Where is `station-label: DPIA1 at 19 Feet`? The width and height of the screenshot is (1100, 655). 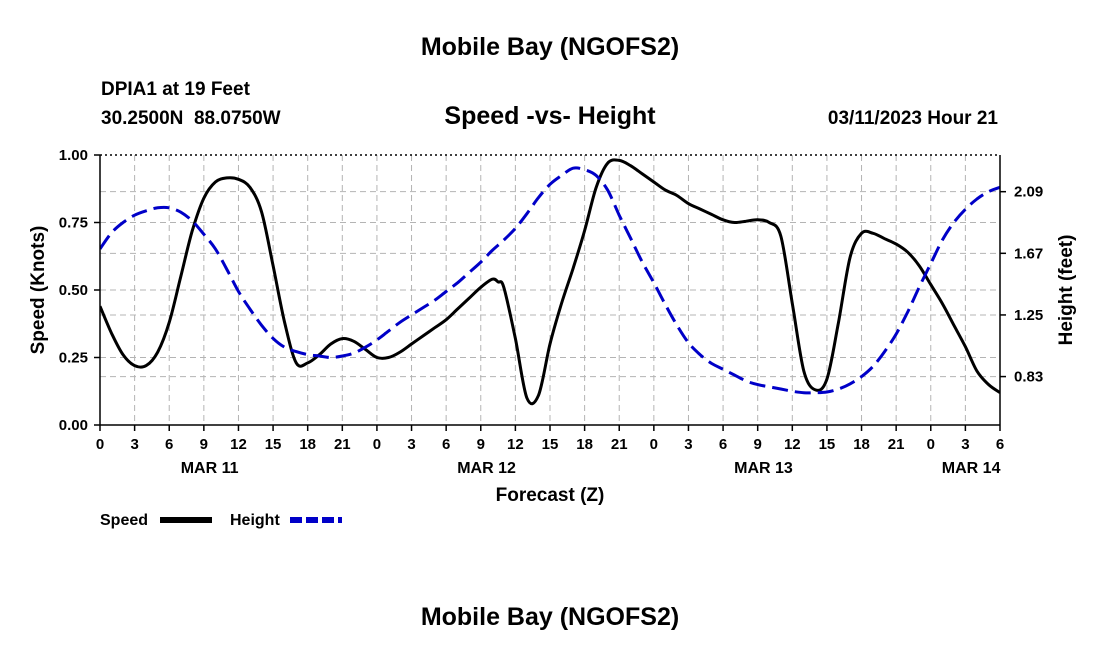 station-label: DPIA1 at 19 Feet is located at coordinates (176, 89).